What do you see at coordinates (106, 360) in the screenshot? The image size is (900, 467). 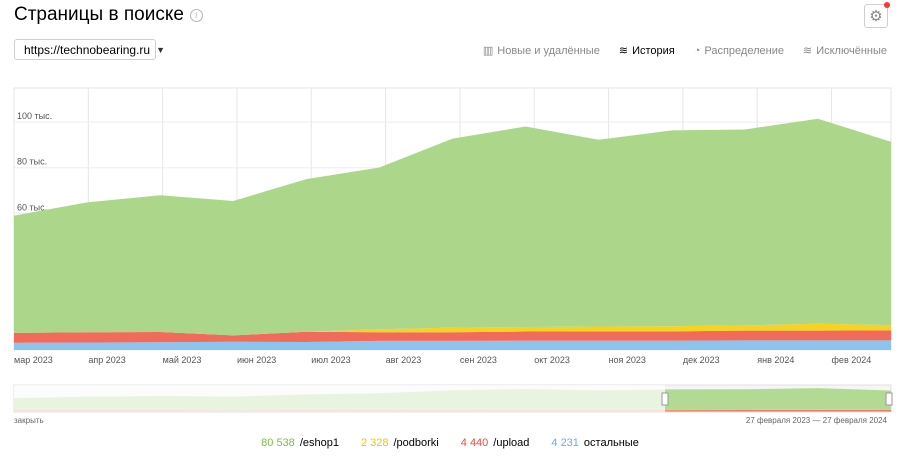 I see `x-tick-label: апр 2023` at bounding box center [106, 360].